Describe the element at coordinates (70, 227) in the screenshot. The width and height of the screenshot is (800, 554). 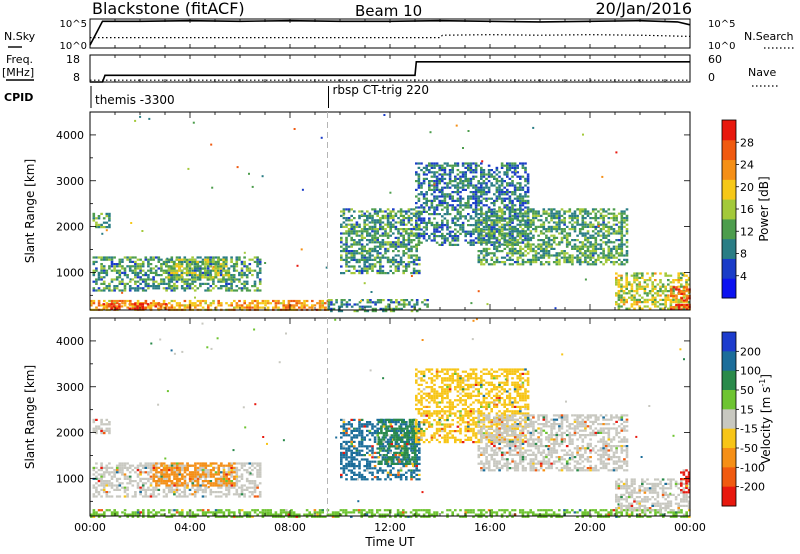
I see `power-panel-ytick-label: 2000` at that location.